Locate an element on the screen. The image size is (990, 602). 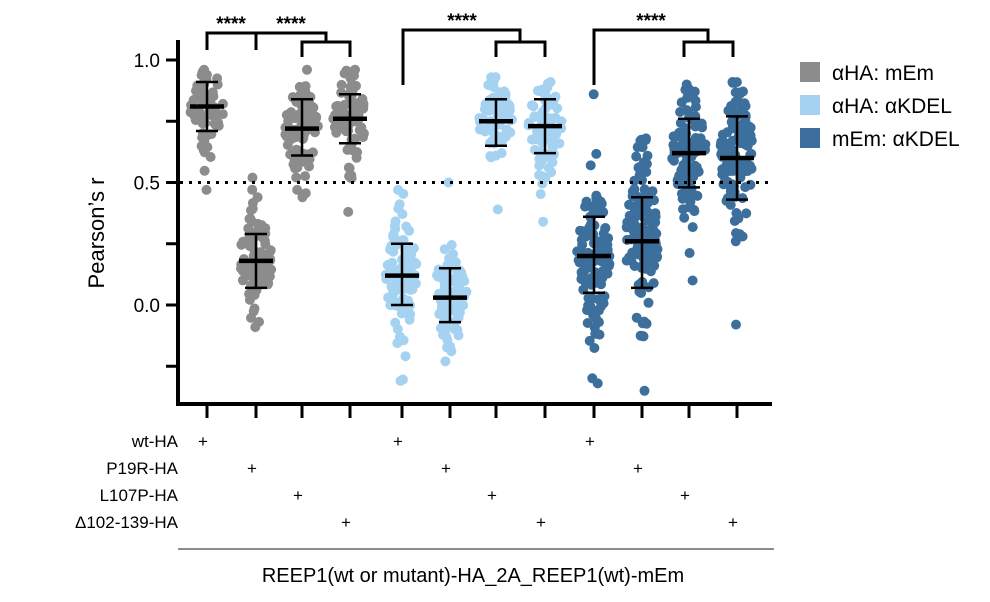
significance-label-2: **** is located at coordinates (291, 24).